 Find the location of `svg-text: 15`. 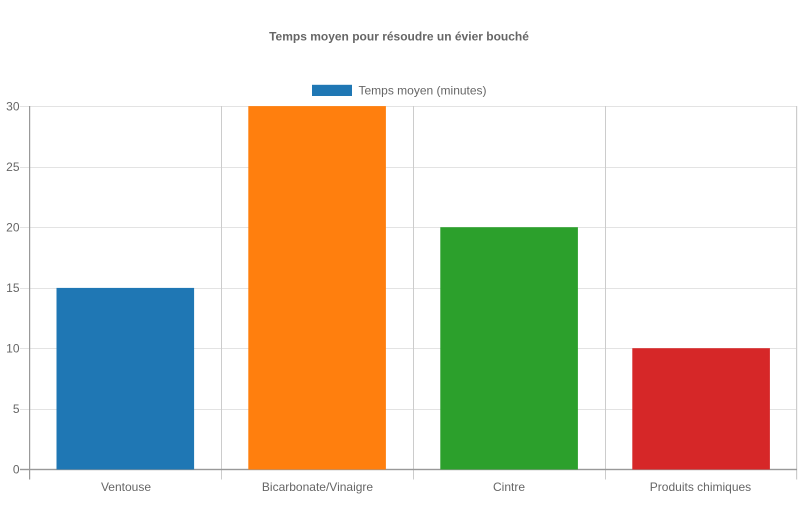

svg-text: 15 is located at coordinates (13, 288).